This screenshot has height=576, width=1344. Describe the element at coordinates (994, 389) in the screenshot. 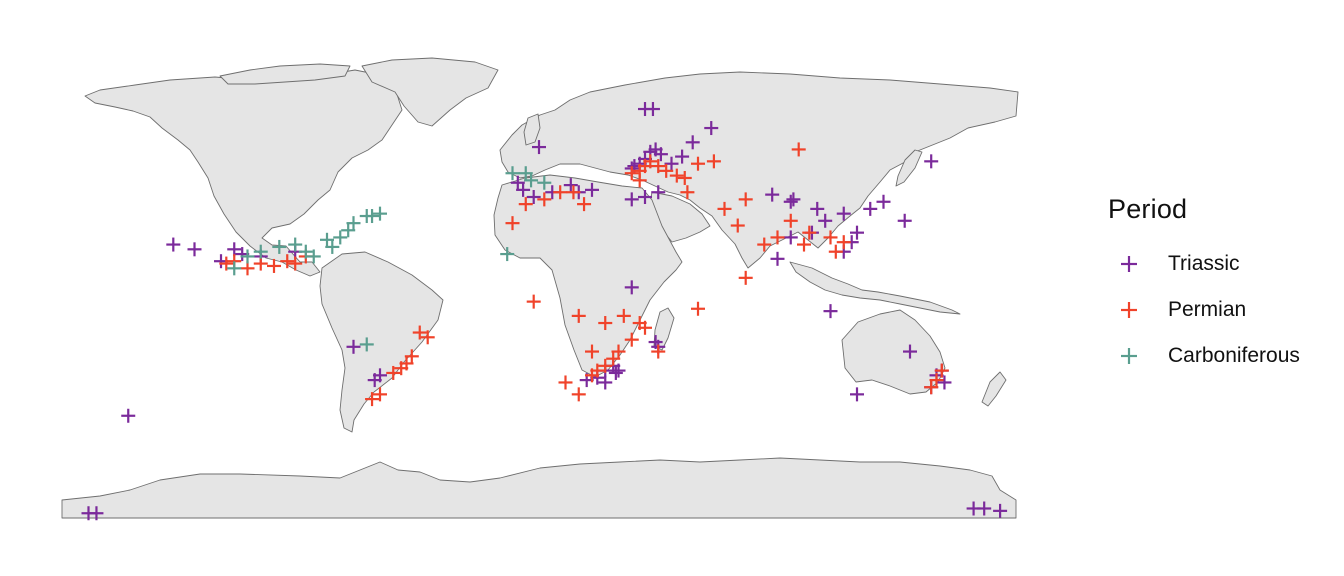

I see `new-zealand-landmass` at that location.